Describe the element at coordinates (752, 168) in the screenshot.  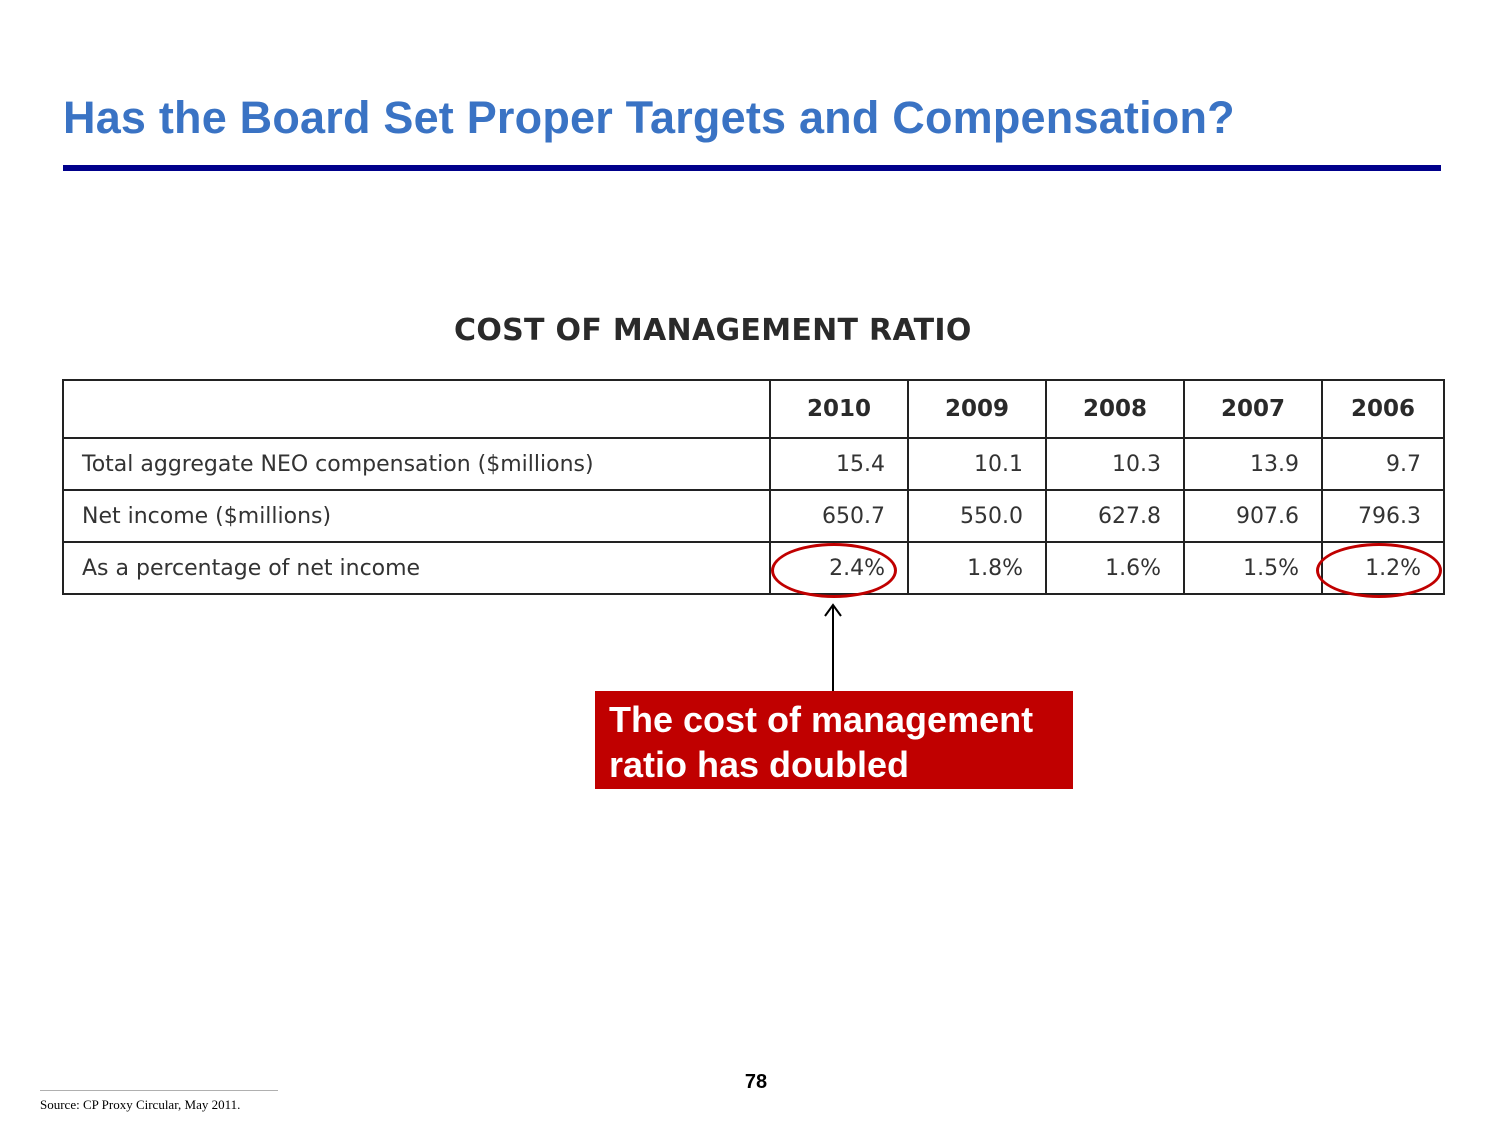
I see `title-divider` at that location.